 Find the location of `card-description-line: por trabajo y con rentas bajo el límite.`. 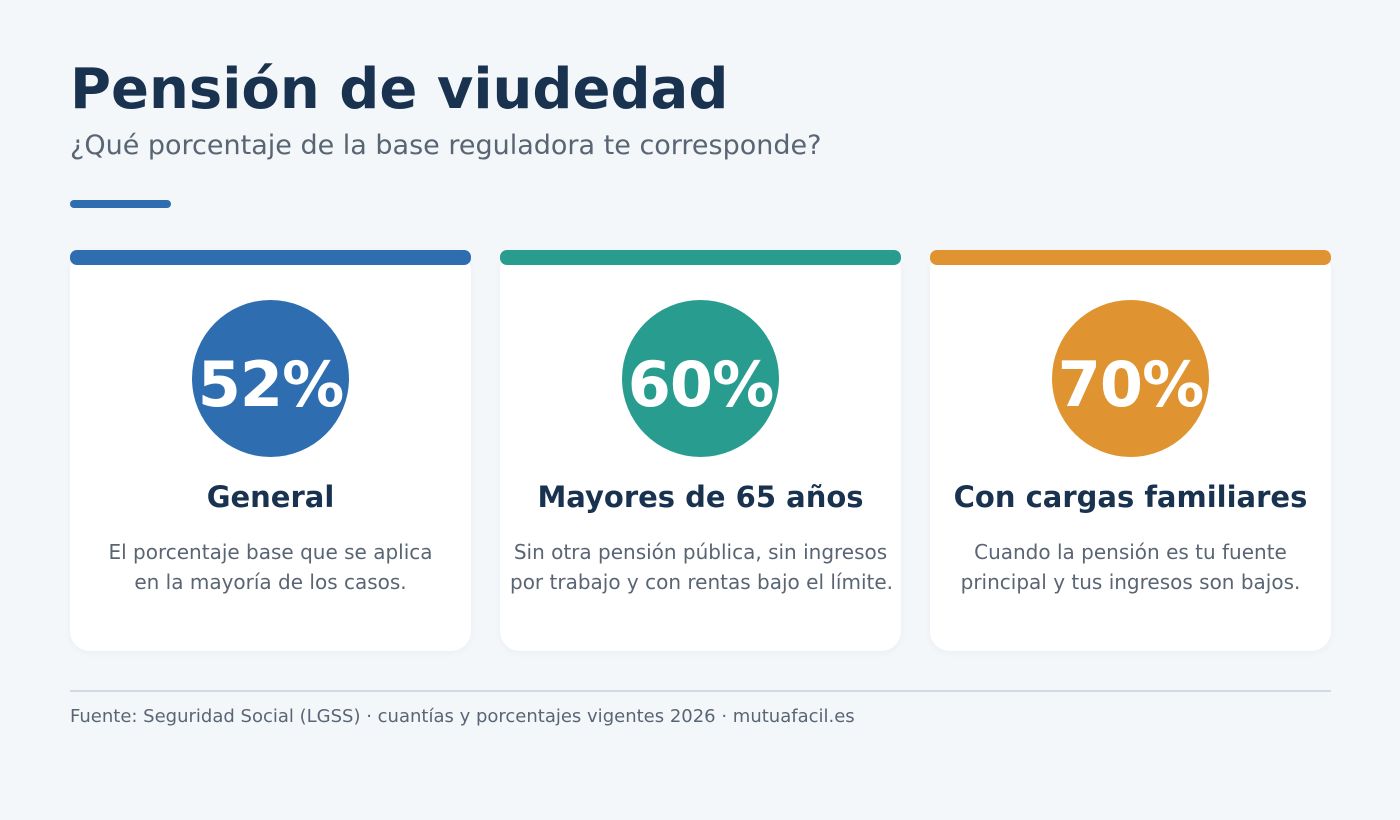

card-description-line: por trabajo y con rentas bajo el límite. is located at coordinates (702, 582).